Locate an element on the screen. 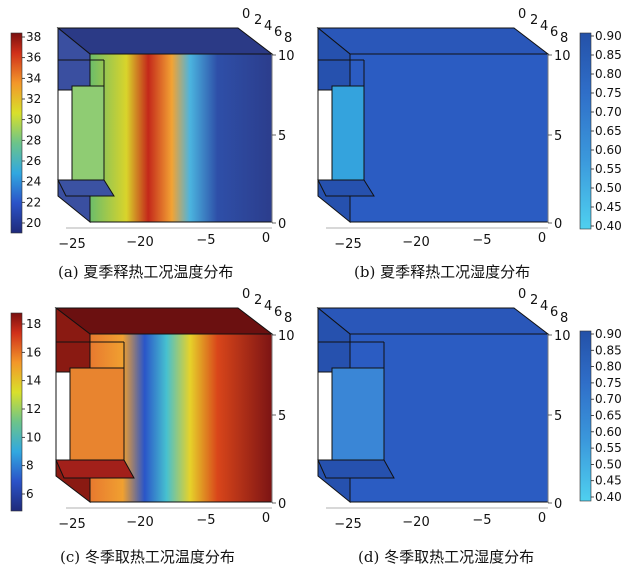 This screenshot has height=574, width=622. block-c-notch-lip is located at coordinates (95, 469).